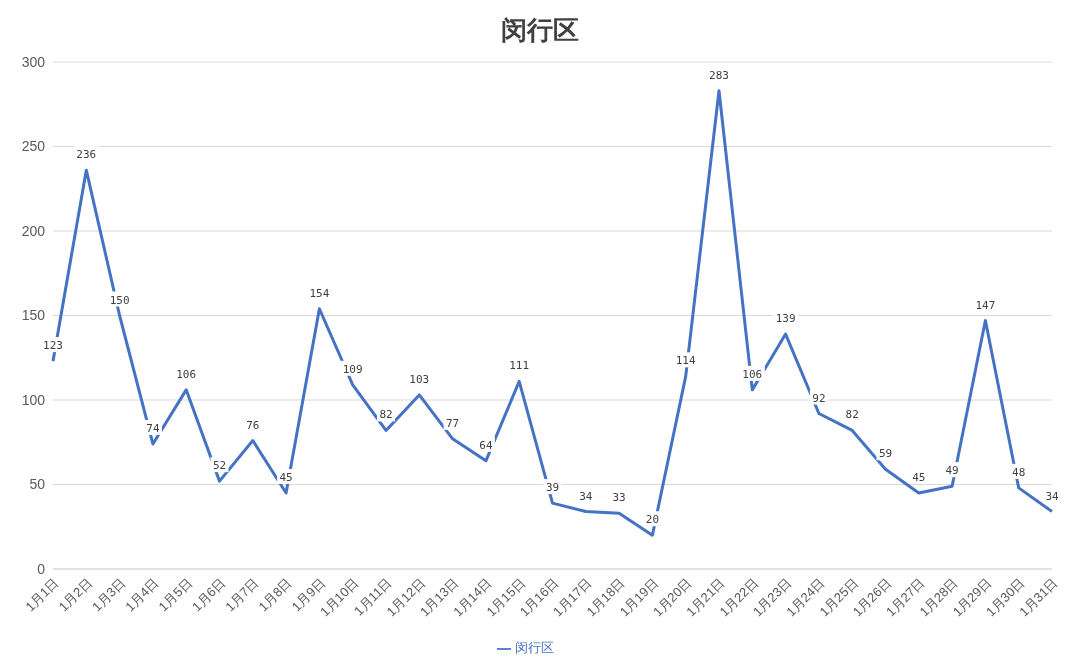 The width and height of the screenshot is (1080, 672). What do you see at coordinates (552, 488) in the screenshot?
I see `data-label: 39` at bounding box center [552, 488].